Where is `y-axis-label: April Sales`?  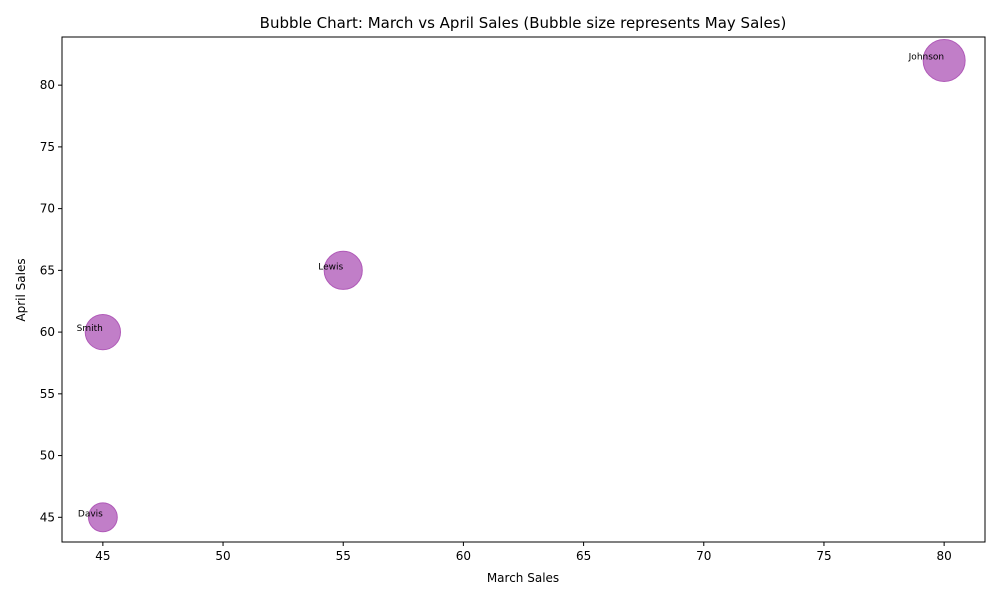
y-axis-label: April Sales is located at coordinates (21, 289).